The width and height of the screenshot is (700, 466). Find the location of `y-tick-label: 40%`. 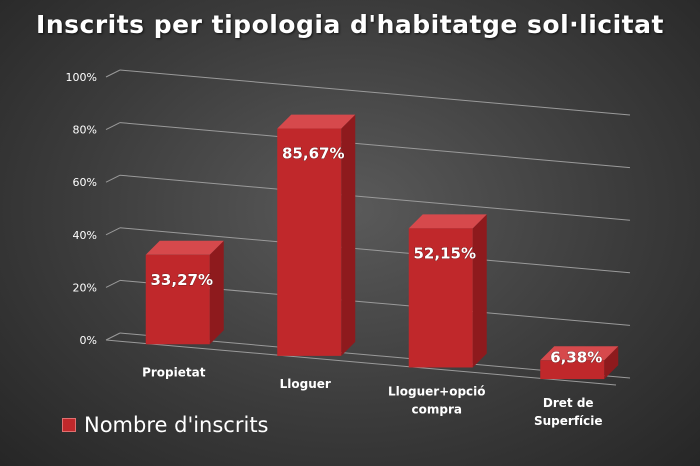

y-tick-label: 40% is located at coordinates (85, 235).